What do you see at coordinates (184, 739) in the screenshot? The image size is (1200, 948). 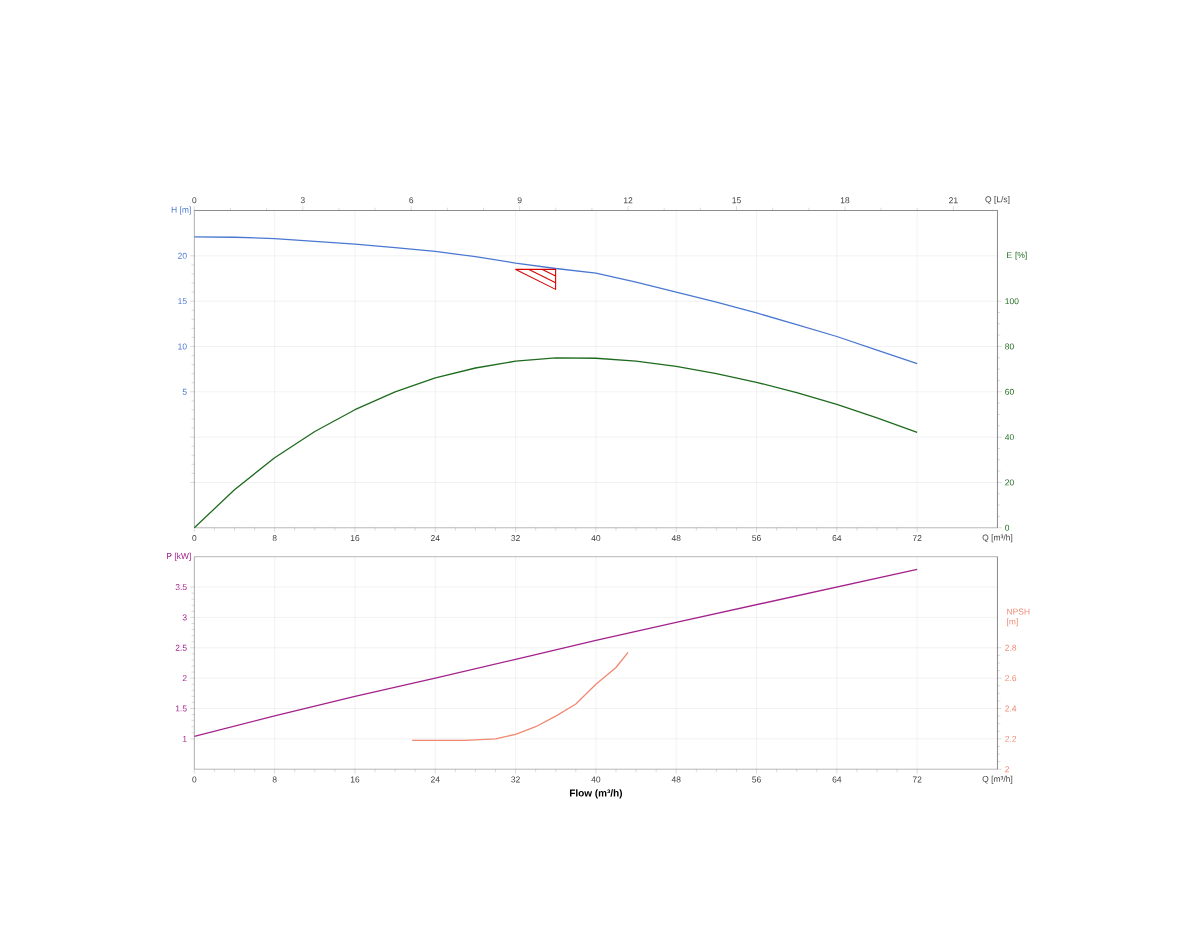 I see `y-tick-label: 1` at bounding box center [184, 739].